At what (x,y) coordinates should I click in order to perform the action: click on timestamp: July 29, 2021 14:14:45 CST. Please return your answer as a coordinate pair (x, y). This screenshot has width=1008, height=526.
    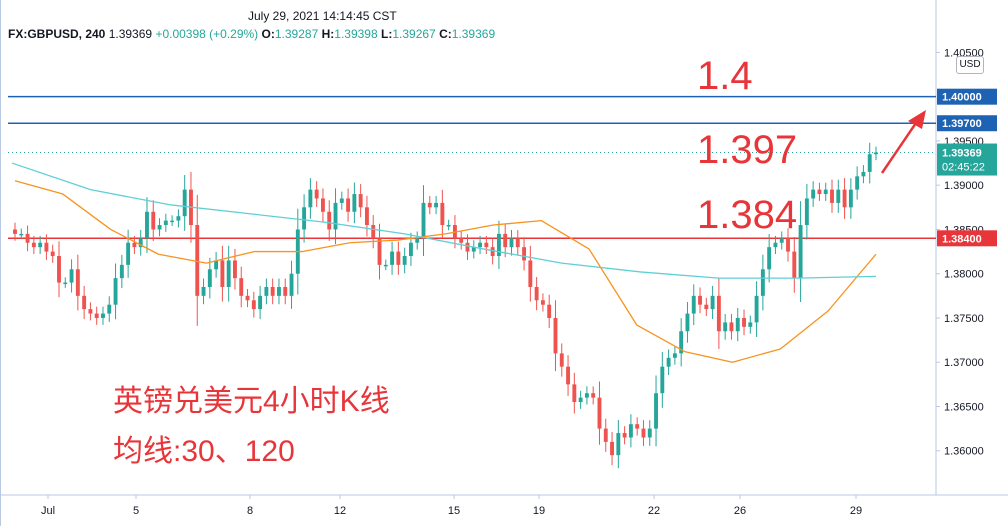
    Looking at the image, I should click on (322, 16).